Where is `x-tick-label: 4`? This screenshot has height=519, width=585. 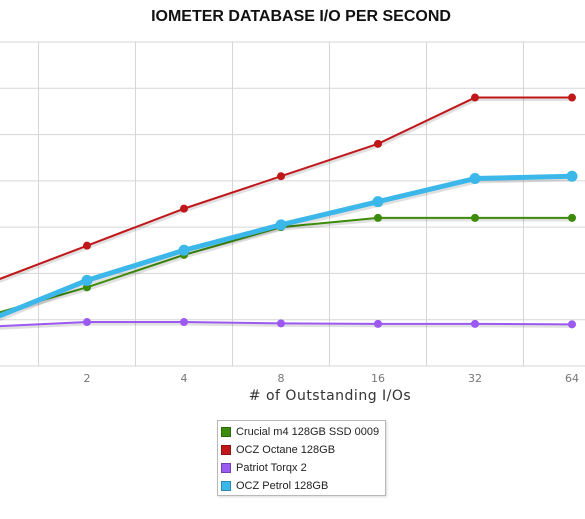
x-tick-label: 4 is located at coordinates (184, 378).